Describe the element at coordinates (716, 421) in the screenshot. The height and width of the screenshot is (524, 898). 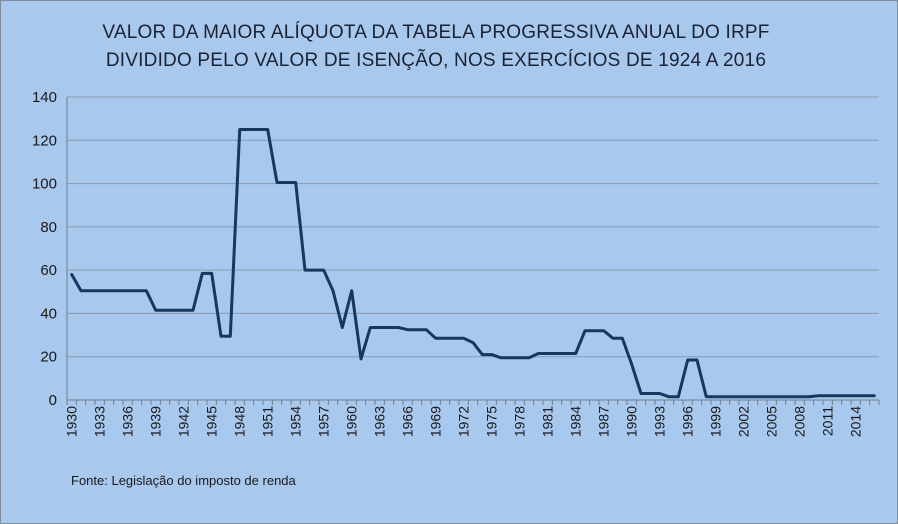
I see `x-tick-label-1999: 1999` at that location.